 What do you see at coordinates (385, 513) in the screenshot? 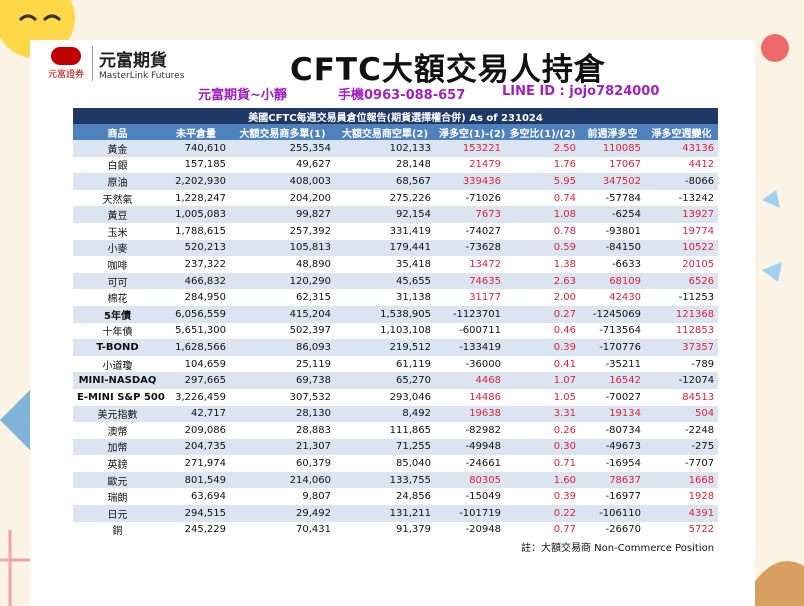
I see `table-cell: 131,211` at bounding box center [385, 513].